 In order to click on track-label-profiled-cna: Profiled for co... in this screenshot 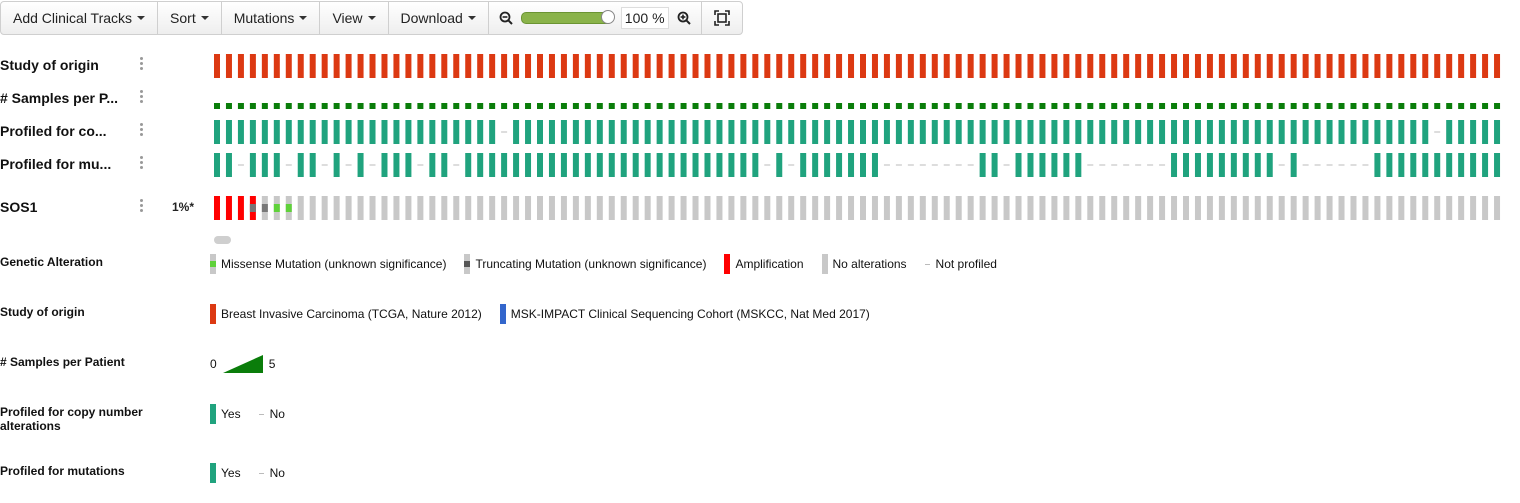, I will do `click(53, 131)`.